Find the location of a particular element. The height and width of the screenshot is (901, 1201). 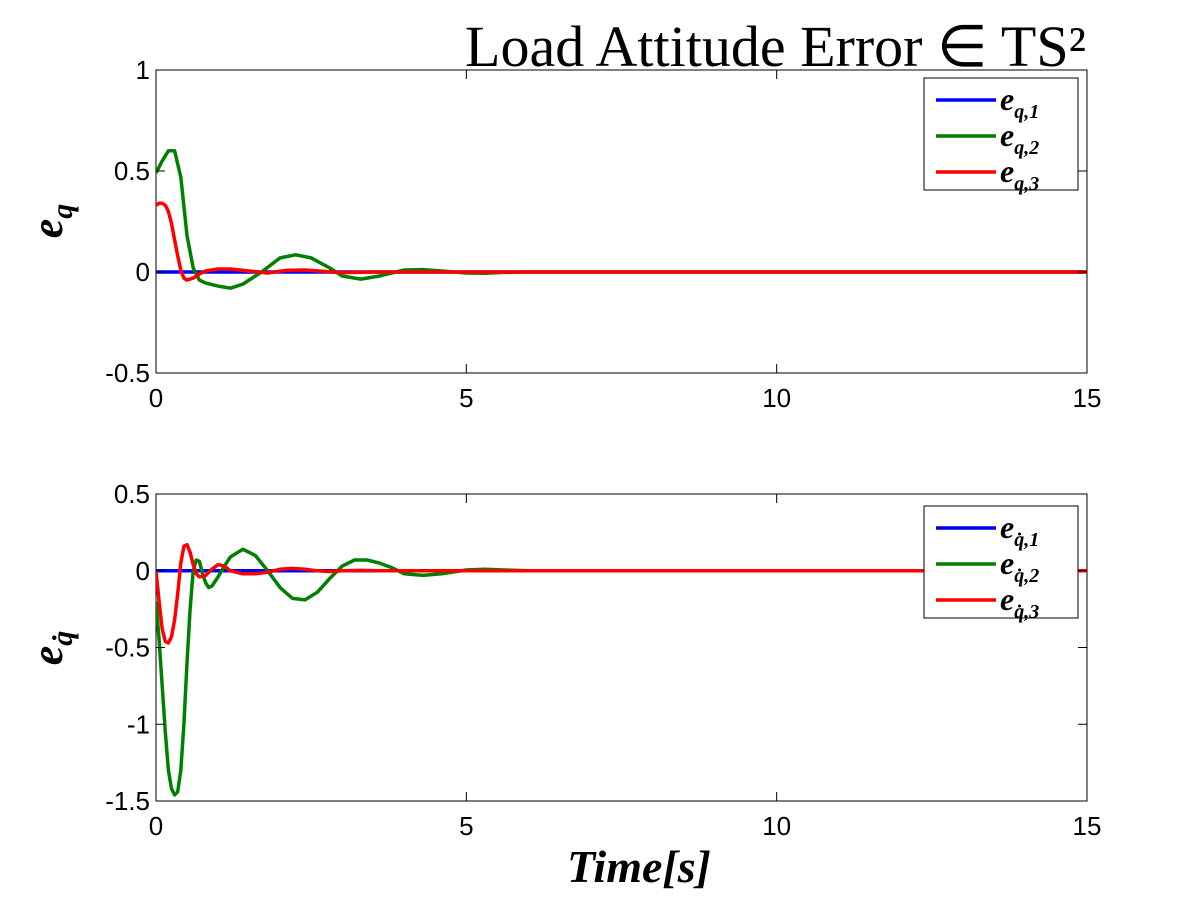

legend-label-1: eq̇,1 is located at coordinates (1019, 530).